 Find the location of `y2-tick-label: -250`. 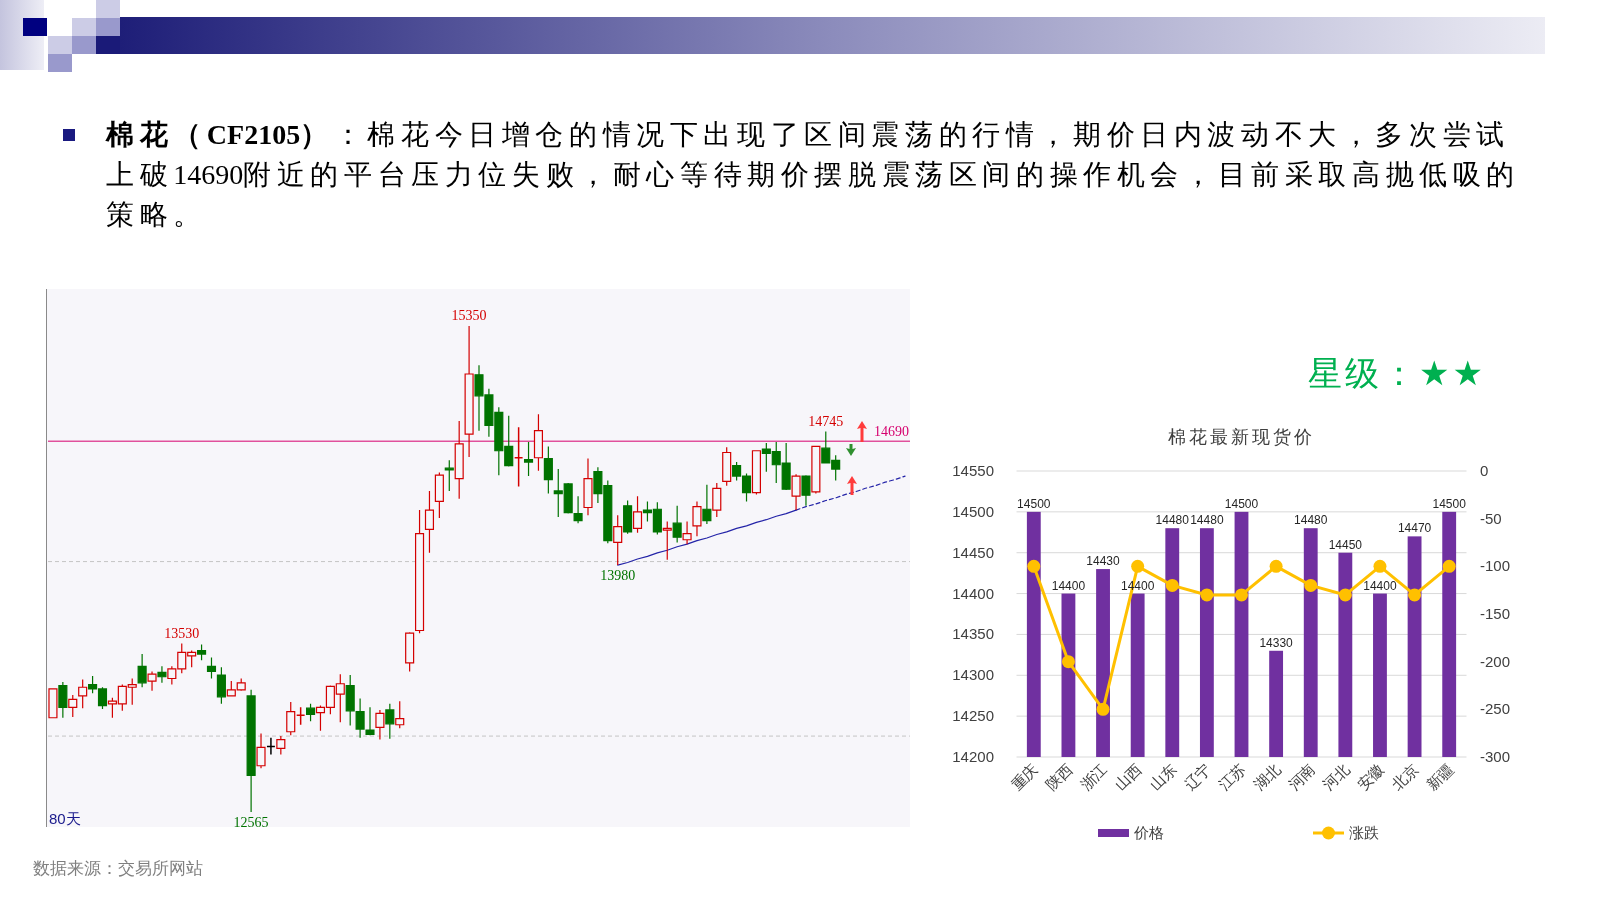

y2-tick-label: -250 is located at coordinates (1495, 709).